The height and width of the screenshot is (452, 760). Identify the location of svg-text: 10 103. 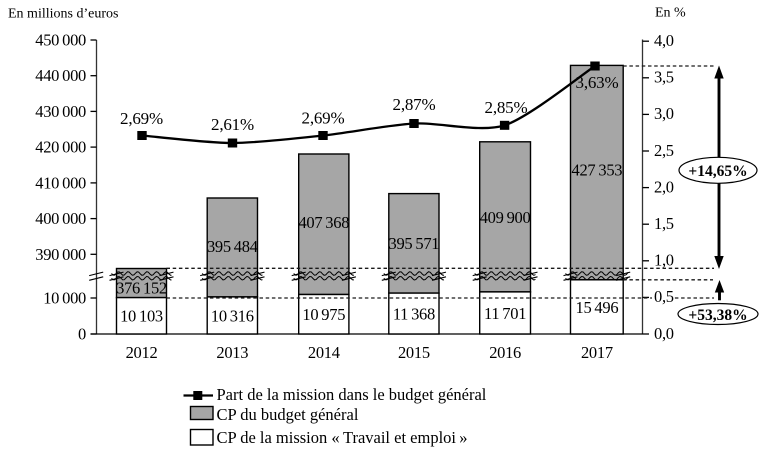
(141, 316).